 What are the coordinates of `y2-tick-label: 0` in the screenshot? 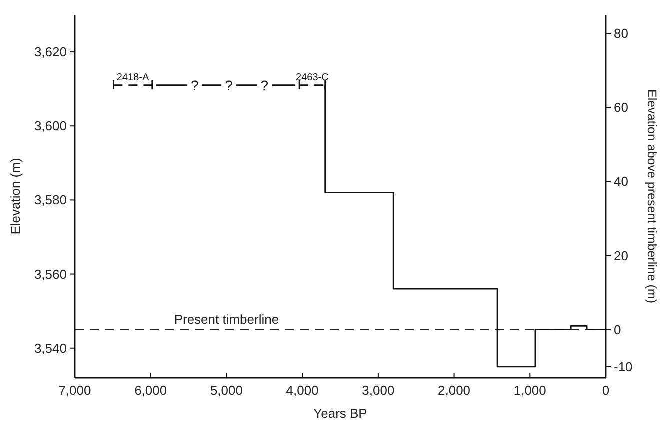 It's located at (618, 330).